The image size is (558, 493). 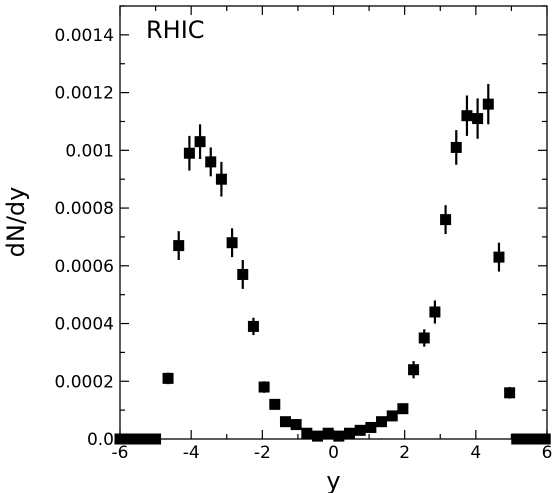 I want to click on y-tick-label: 0.0012, so click(x=84, y=94).